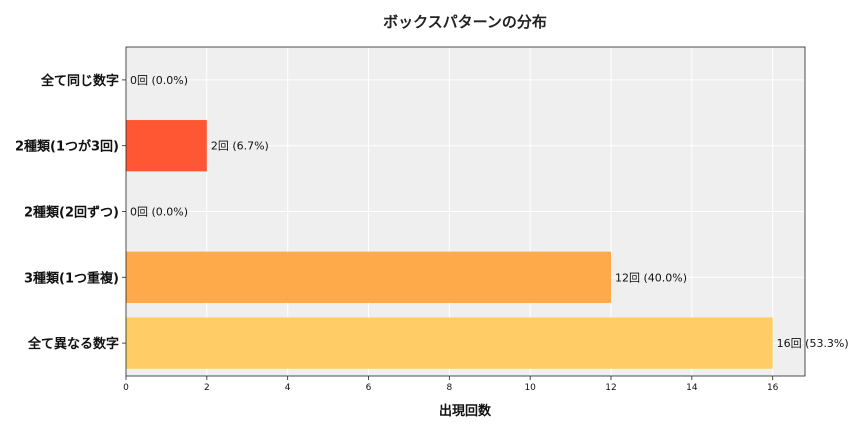  I want to click on x-tick-label: 8, so click(449, 388).